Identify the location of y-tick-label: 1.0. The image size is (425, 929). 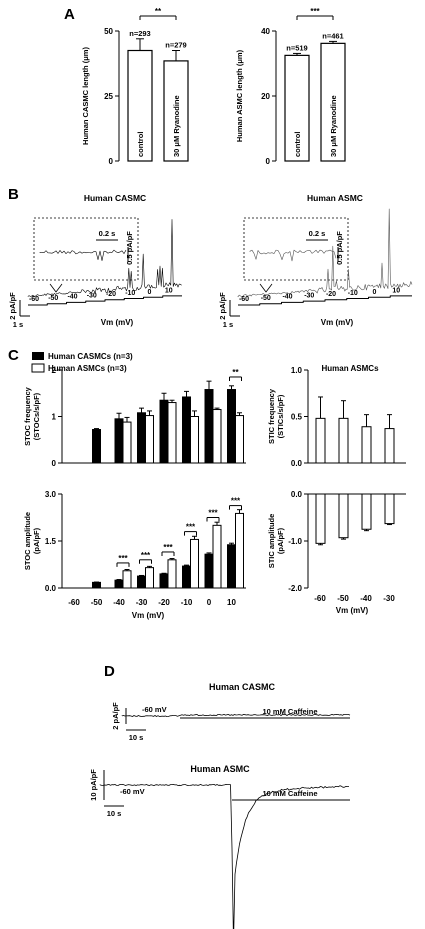
(297, 370).